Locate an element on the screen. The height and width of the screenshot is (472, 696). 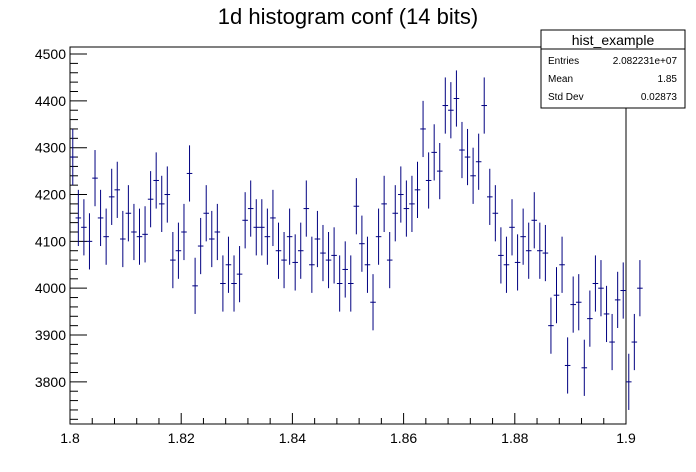
stats-label-mean: Mean is located at coordinates (560, 79).